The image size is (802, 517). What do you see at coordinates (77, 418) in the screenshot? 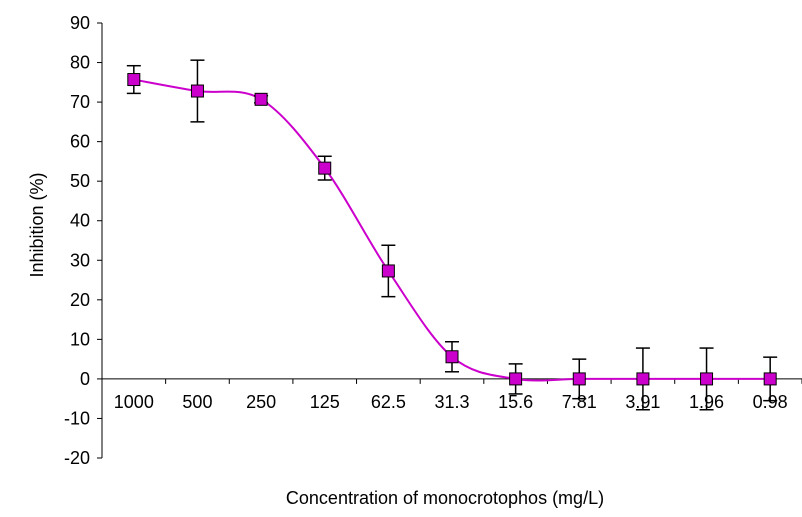
I see `y-tick-label: -10` at bounding box center [77, 418].